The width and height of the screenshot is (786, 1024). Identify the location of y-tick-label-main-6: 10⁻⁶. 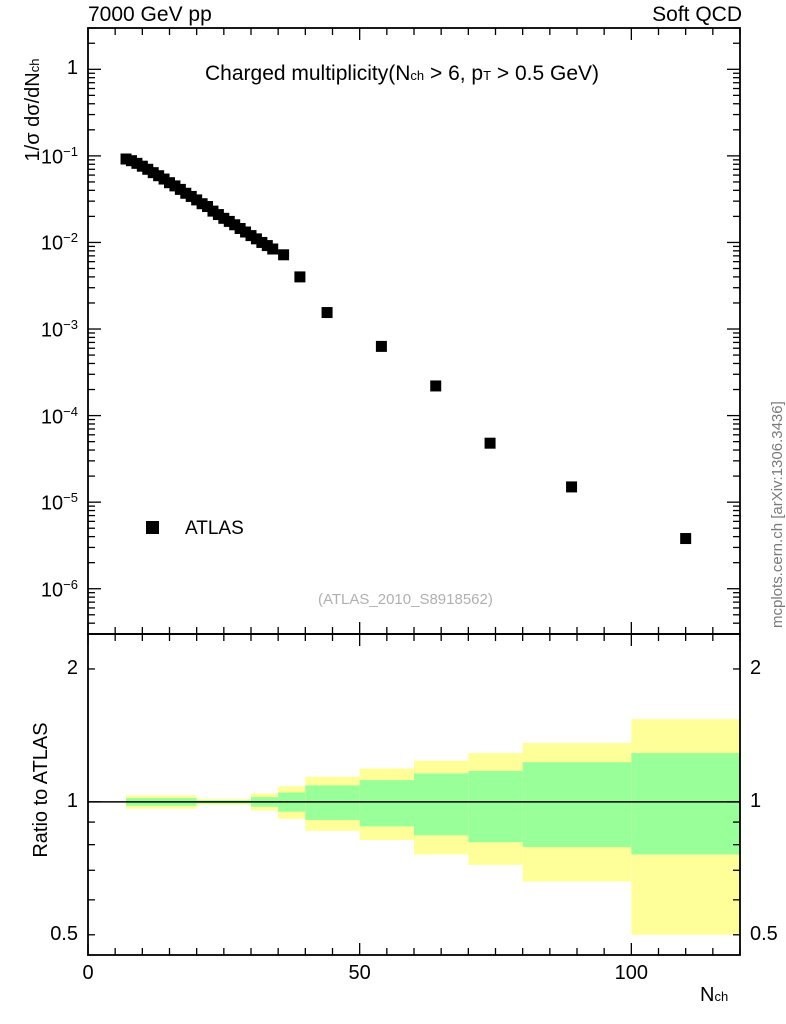
(59, 589).